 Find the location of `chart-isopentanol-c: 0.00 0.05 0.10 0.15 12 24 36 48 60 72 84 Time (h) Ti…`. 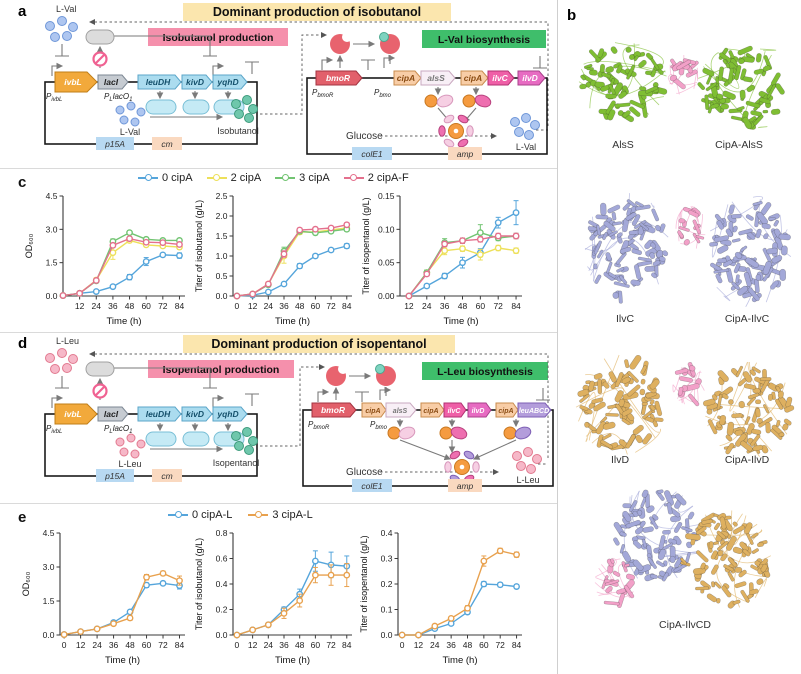

chart-isopentanol-c: 0.00 0.05 0.10 0.15 12 24 36 48 60 72 84 Time (h) Ti… is located at coordinates (444, 261).